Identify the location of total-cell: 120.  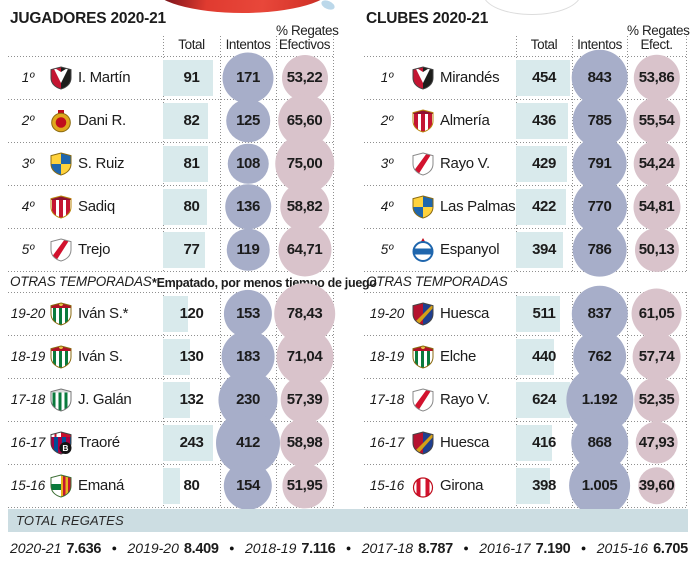
(191, 313).